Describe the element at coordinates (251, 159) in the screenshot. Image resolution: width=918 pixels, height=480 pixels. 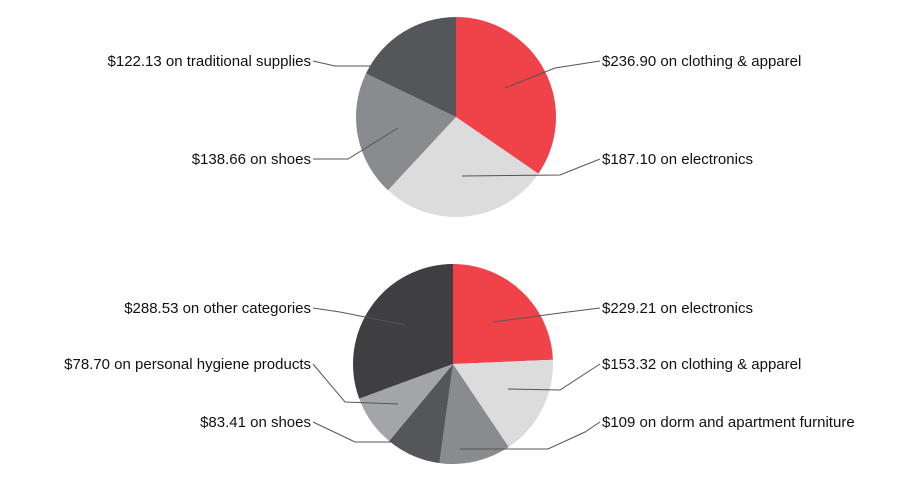
I see `slice-label: $138.66 on shoes` at that location.